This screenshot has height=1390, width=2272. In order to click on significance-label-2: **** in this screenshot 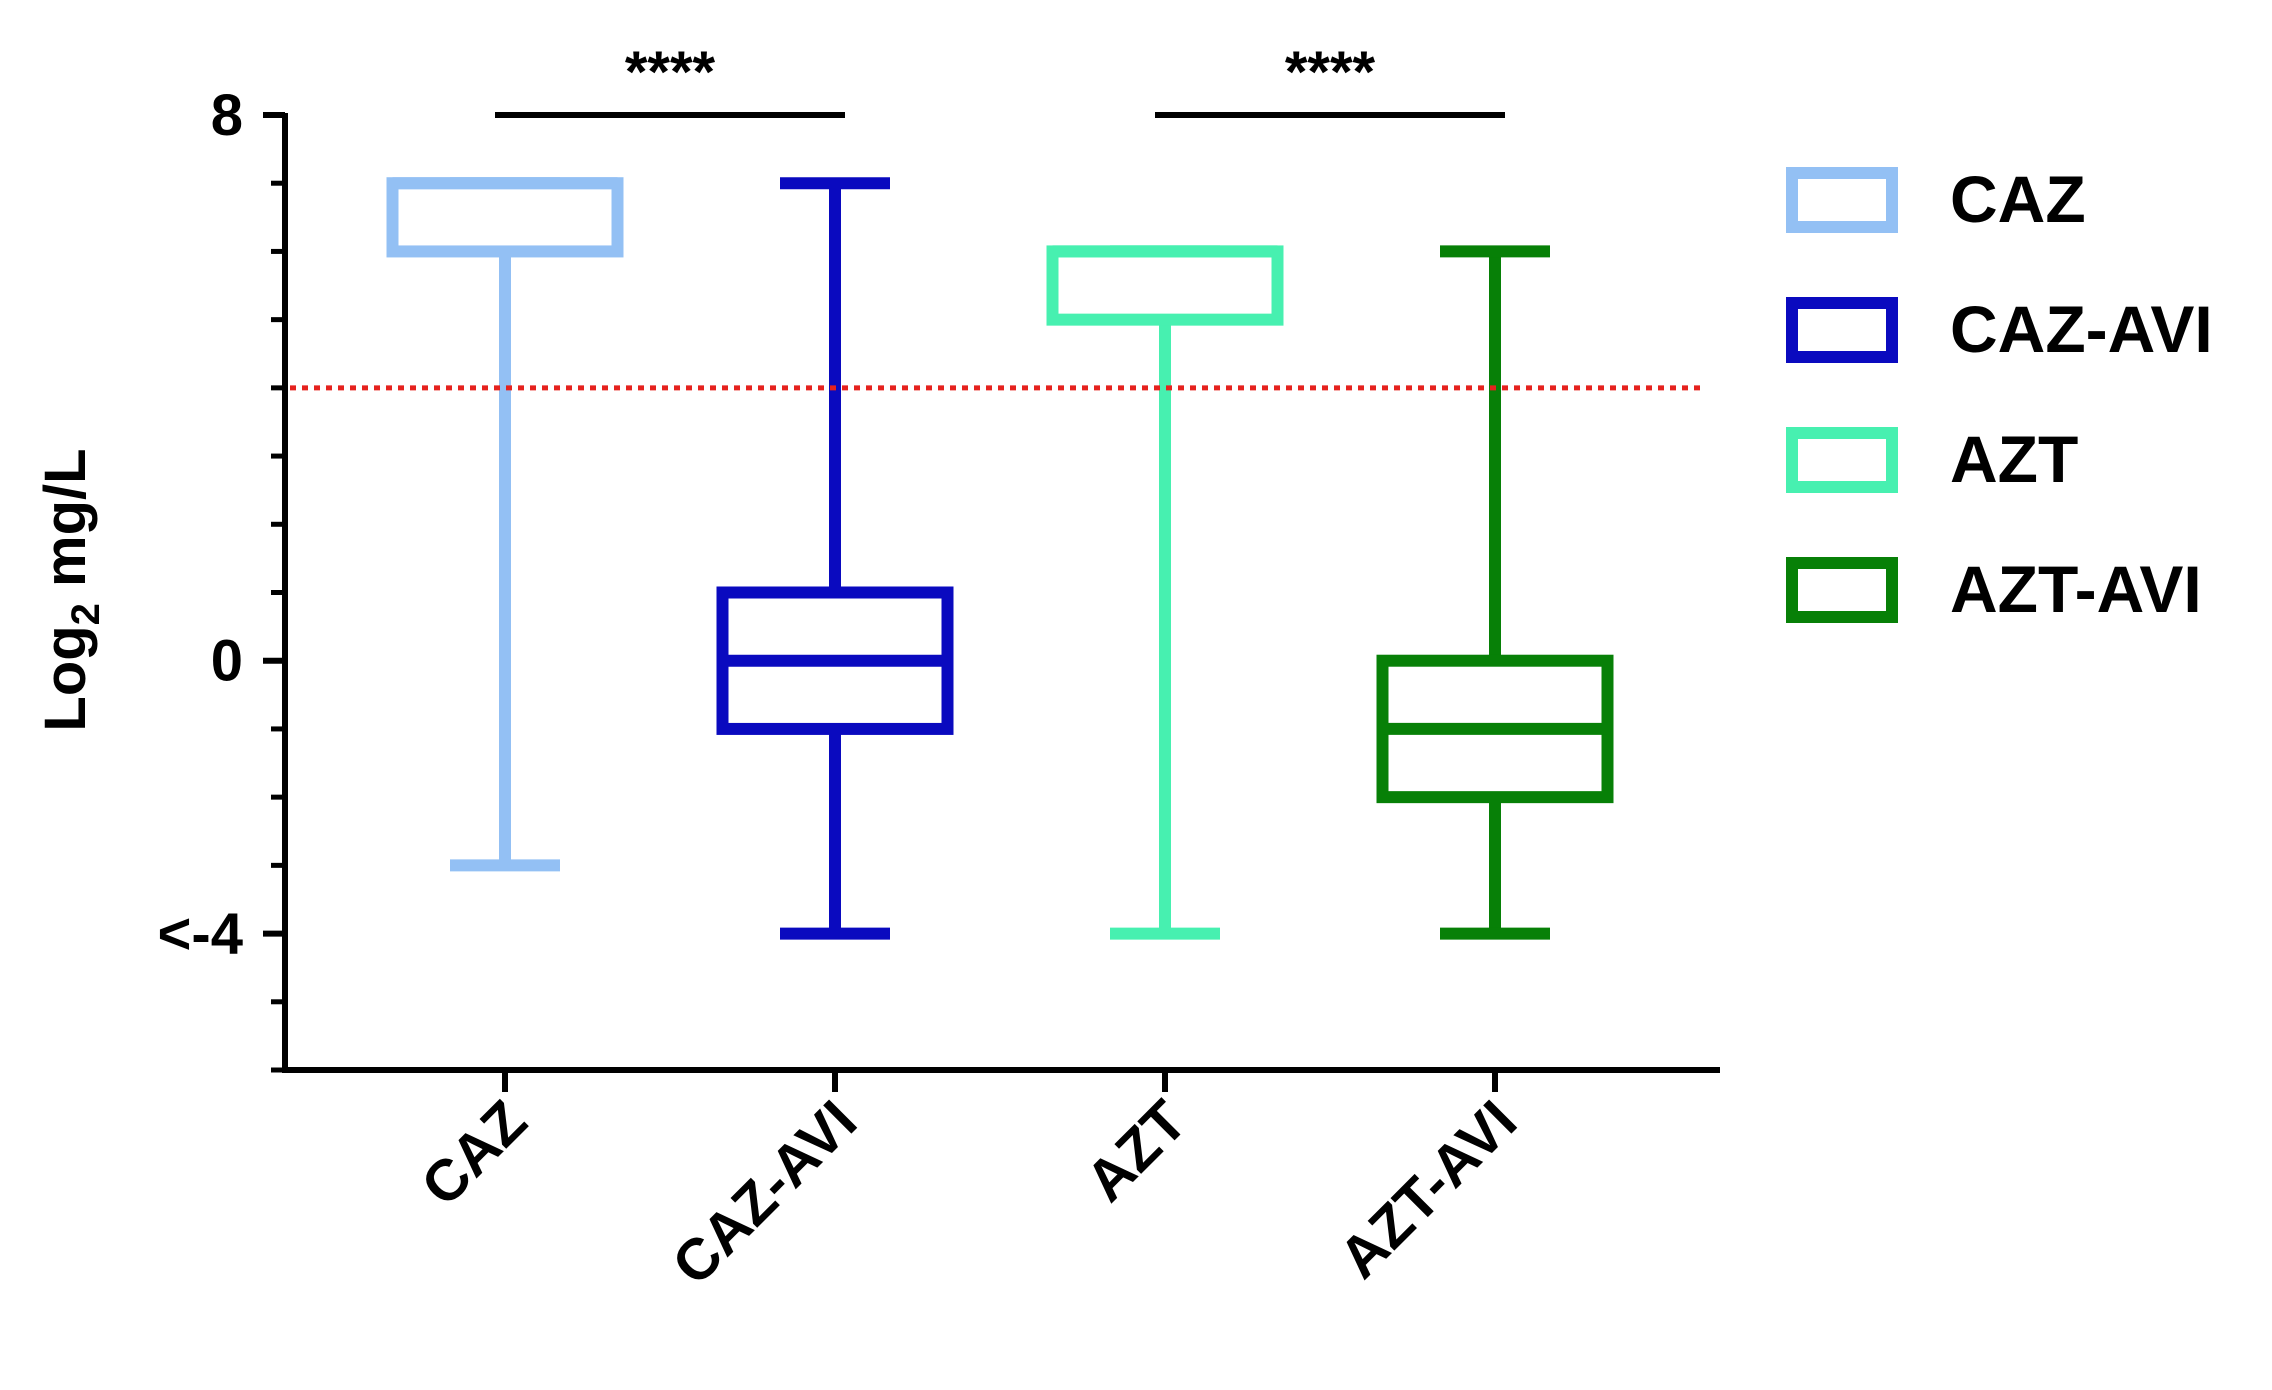, I will do `click(1330, 72)`.